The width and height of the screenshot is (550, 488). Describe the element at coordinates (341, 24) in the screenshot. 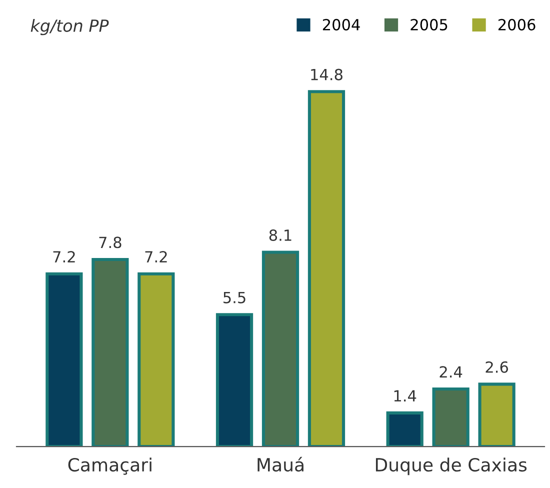

I see `legend-label: 2004` at that location.